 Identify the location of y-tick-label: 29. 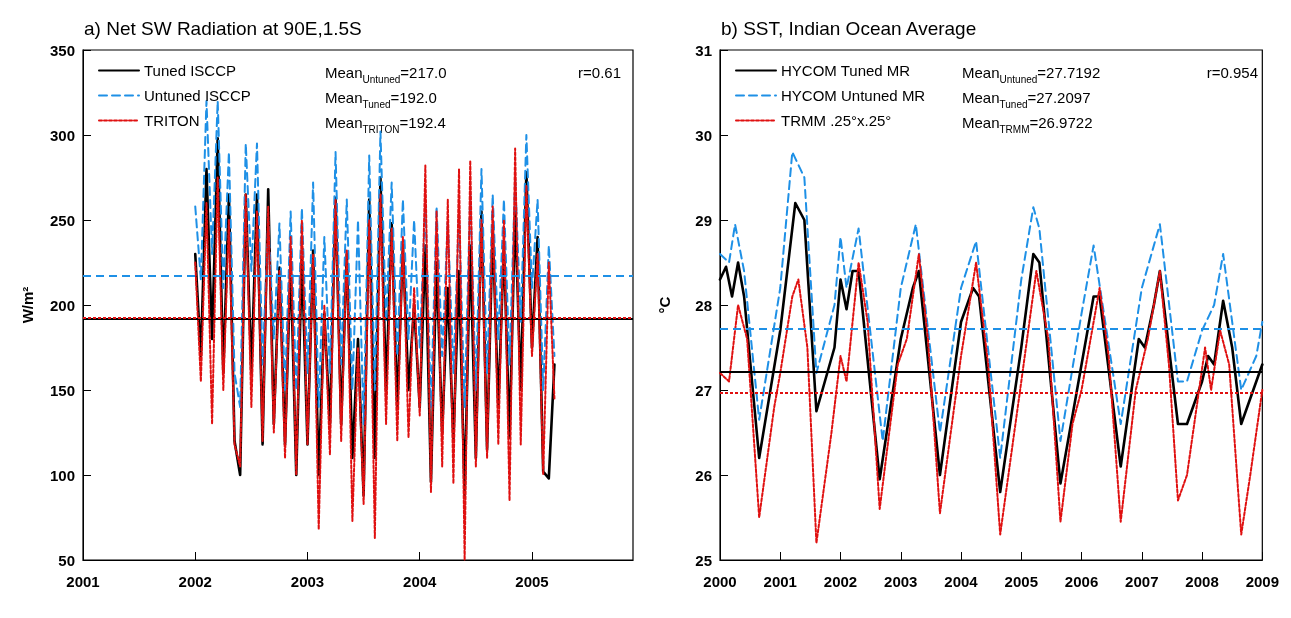
(703, 220).